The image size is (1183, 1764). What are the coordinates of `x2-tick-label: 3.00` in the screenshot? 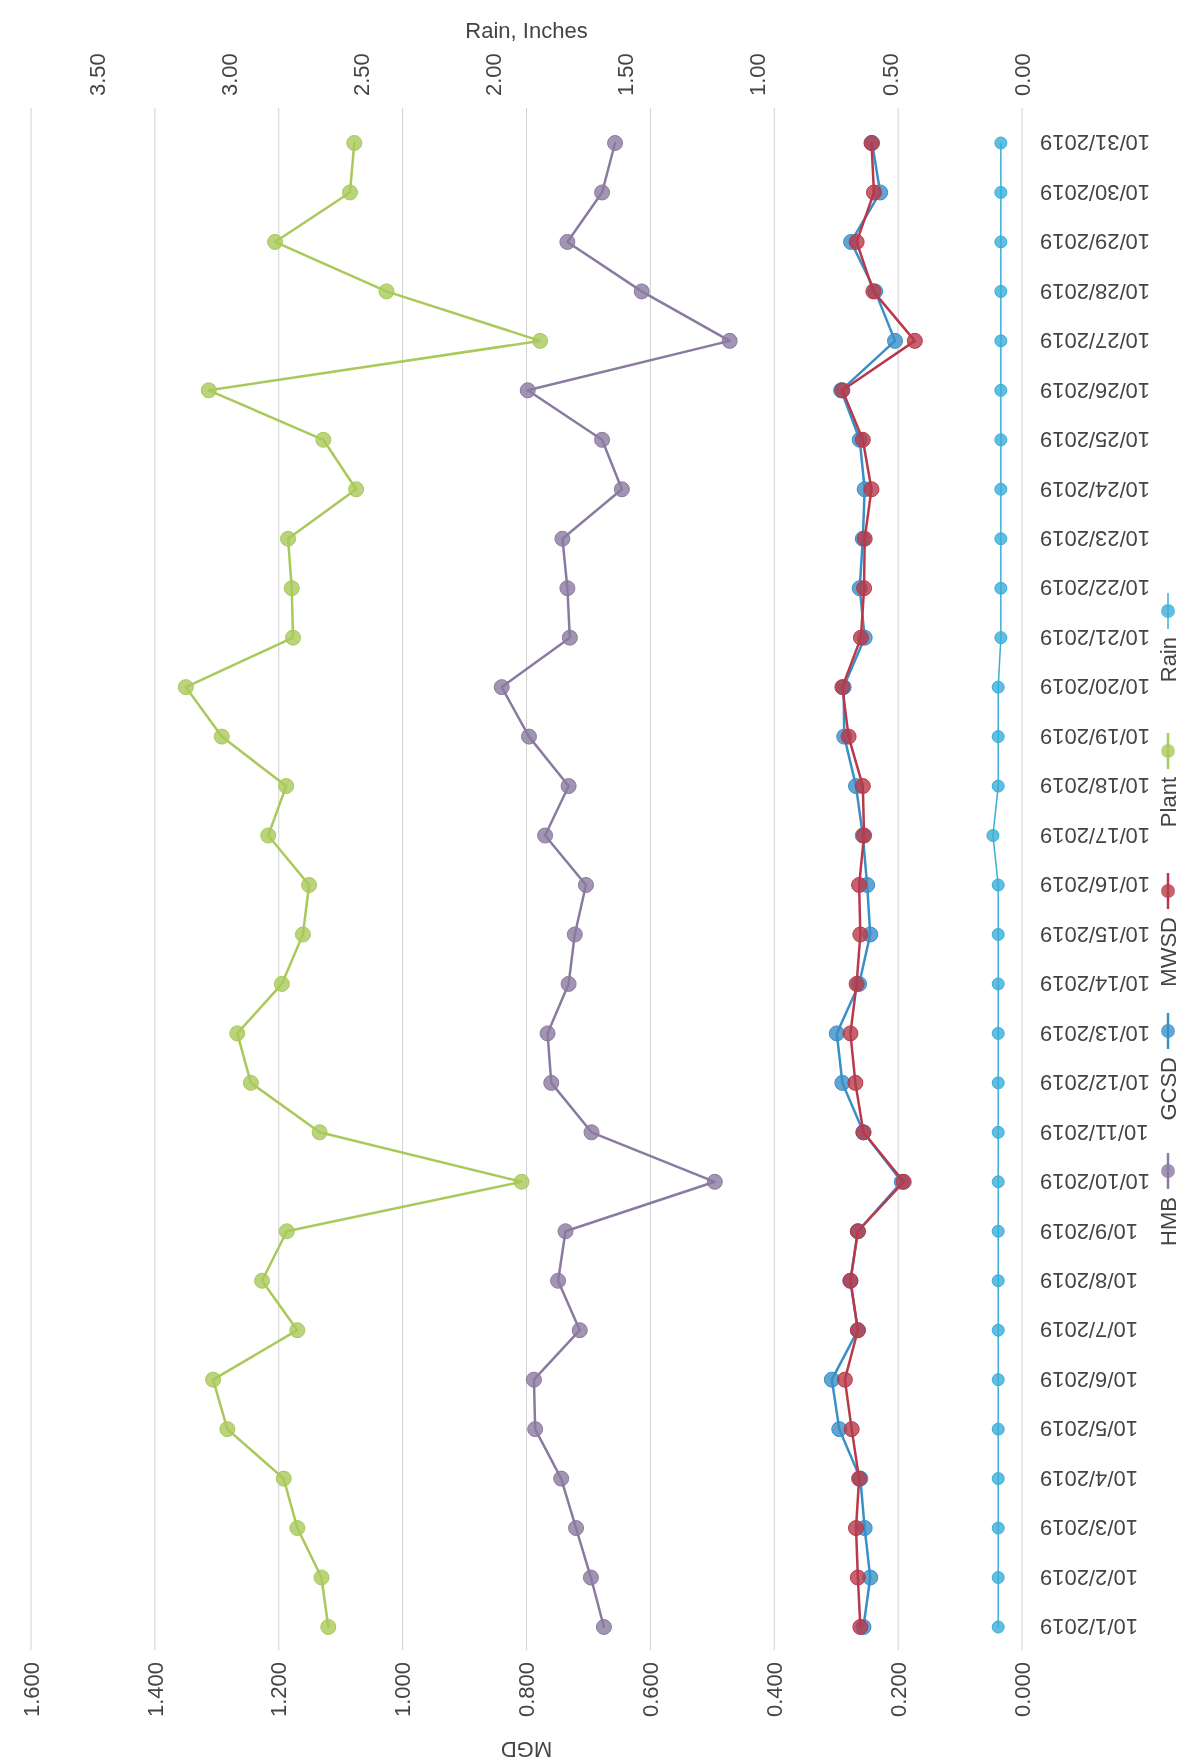 It's located at (229, 74).